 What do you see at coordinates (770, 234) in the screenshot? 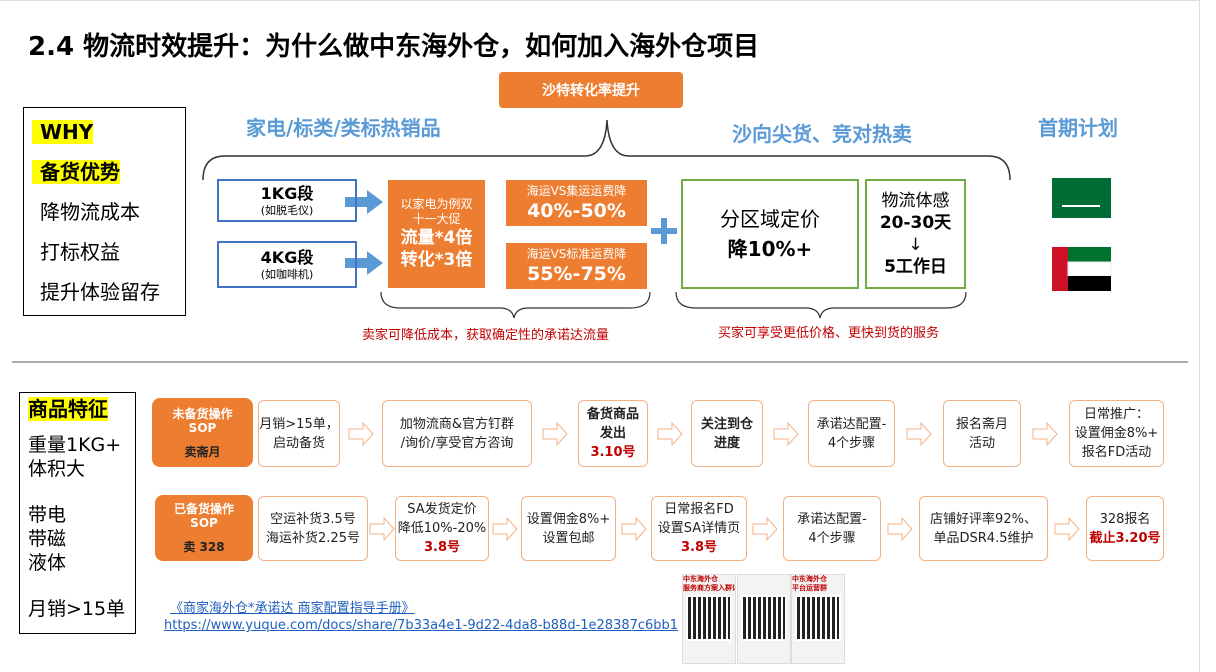
I see `pricing-box: 分区域定价 降10%+` at bounding box center [770, 234].